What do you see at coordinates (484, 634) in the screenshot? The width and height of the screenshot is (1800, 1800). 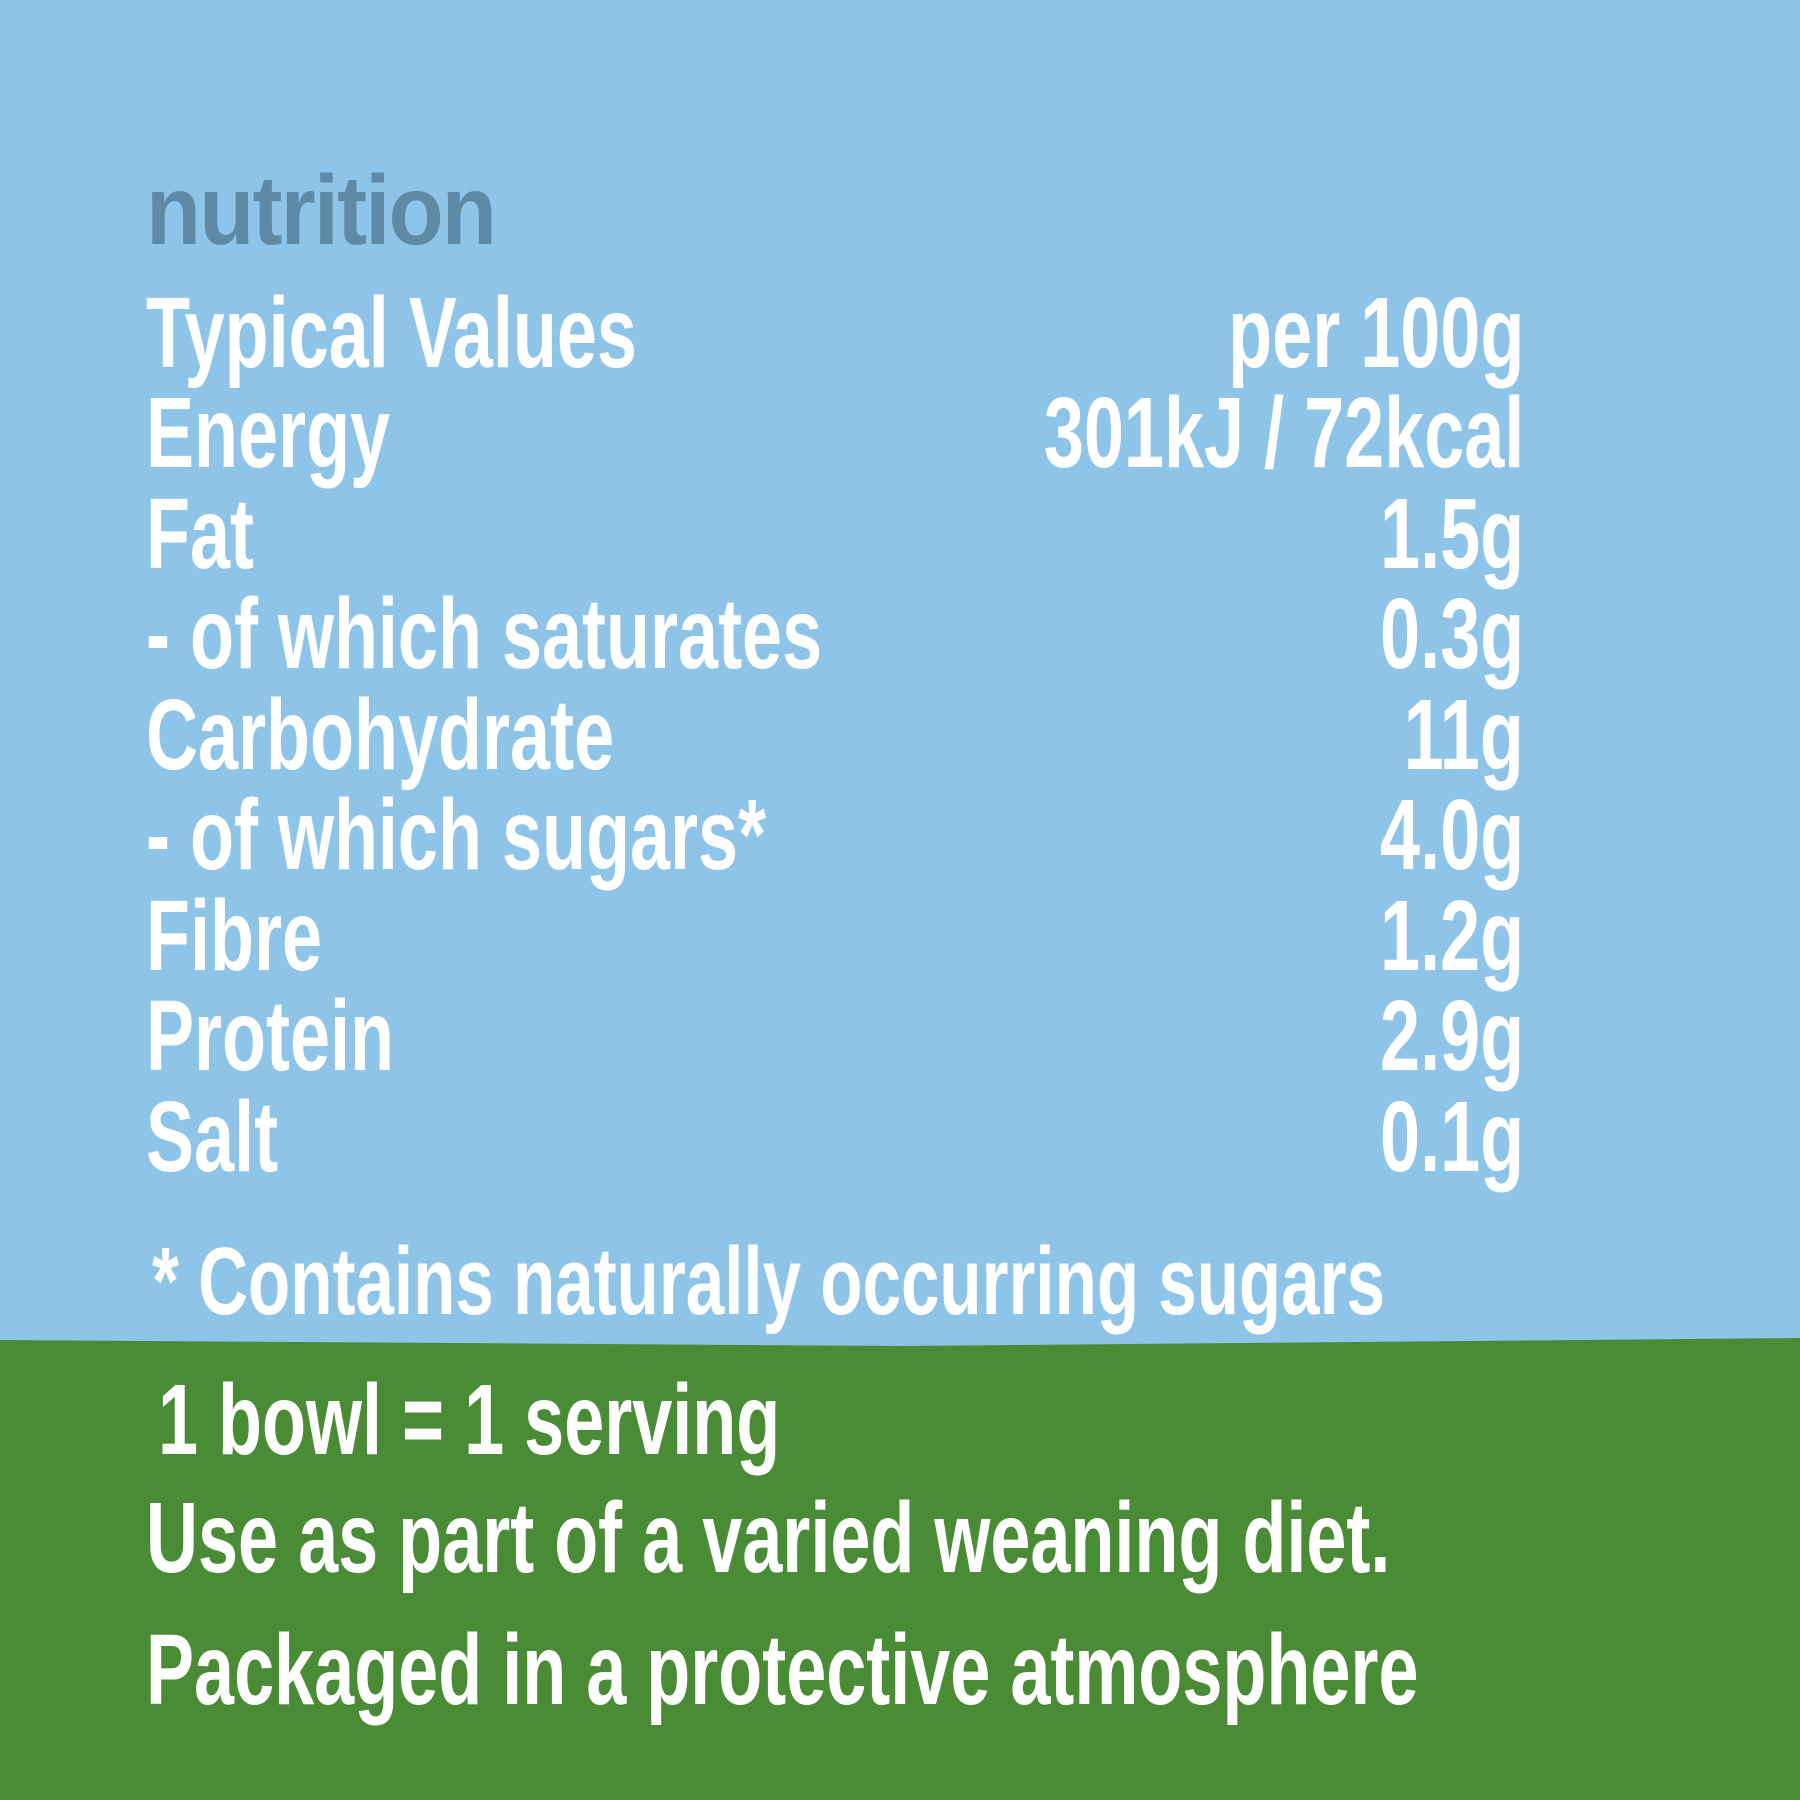 I see `nutrient-label: - of which saturates` at bounding box center [484, 634].